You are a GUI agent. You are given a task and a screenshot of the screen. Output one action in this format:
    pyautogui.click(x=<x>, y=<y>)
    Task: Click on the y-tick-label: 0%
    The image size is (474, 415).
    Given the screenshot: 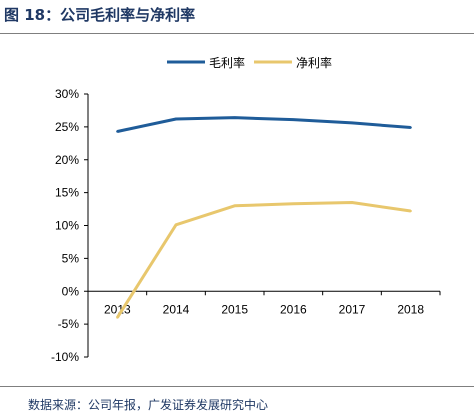 What is the action you would take?
    pyautogui.click(x=71, y=291)
    